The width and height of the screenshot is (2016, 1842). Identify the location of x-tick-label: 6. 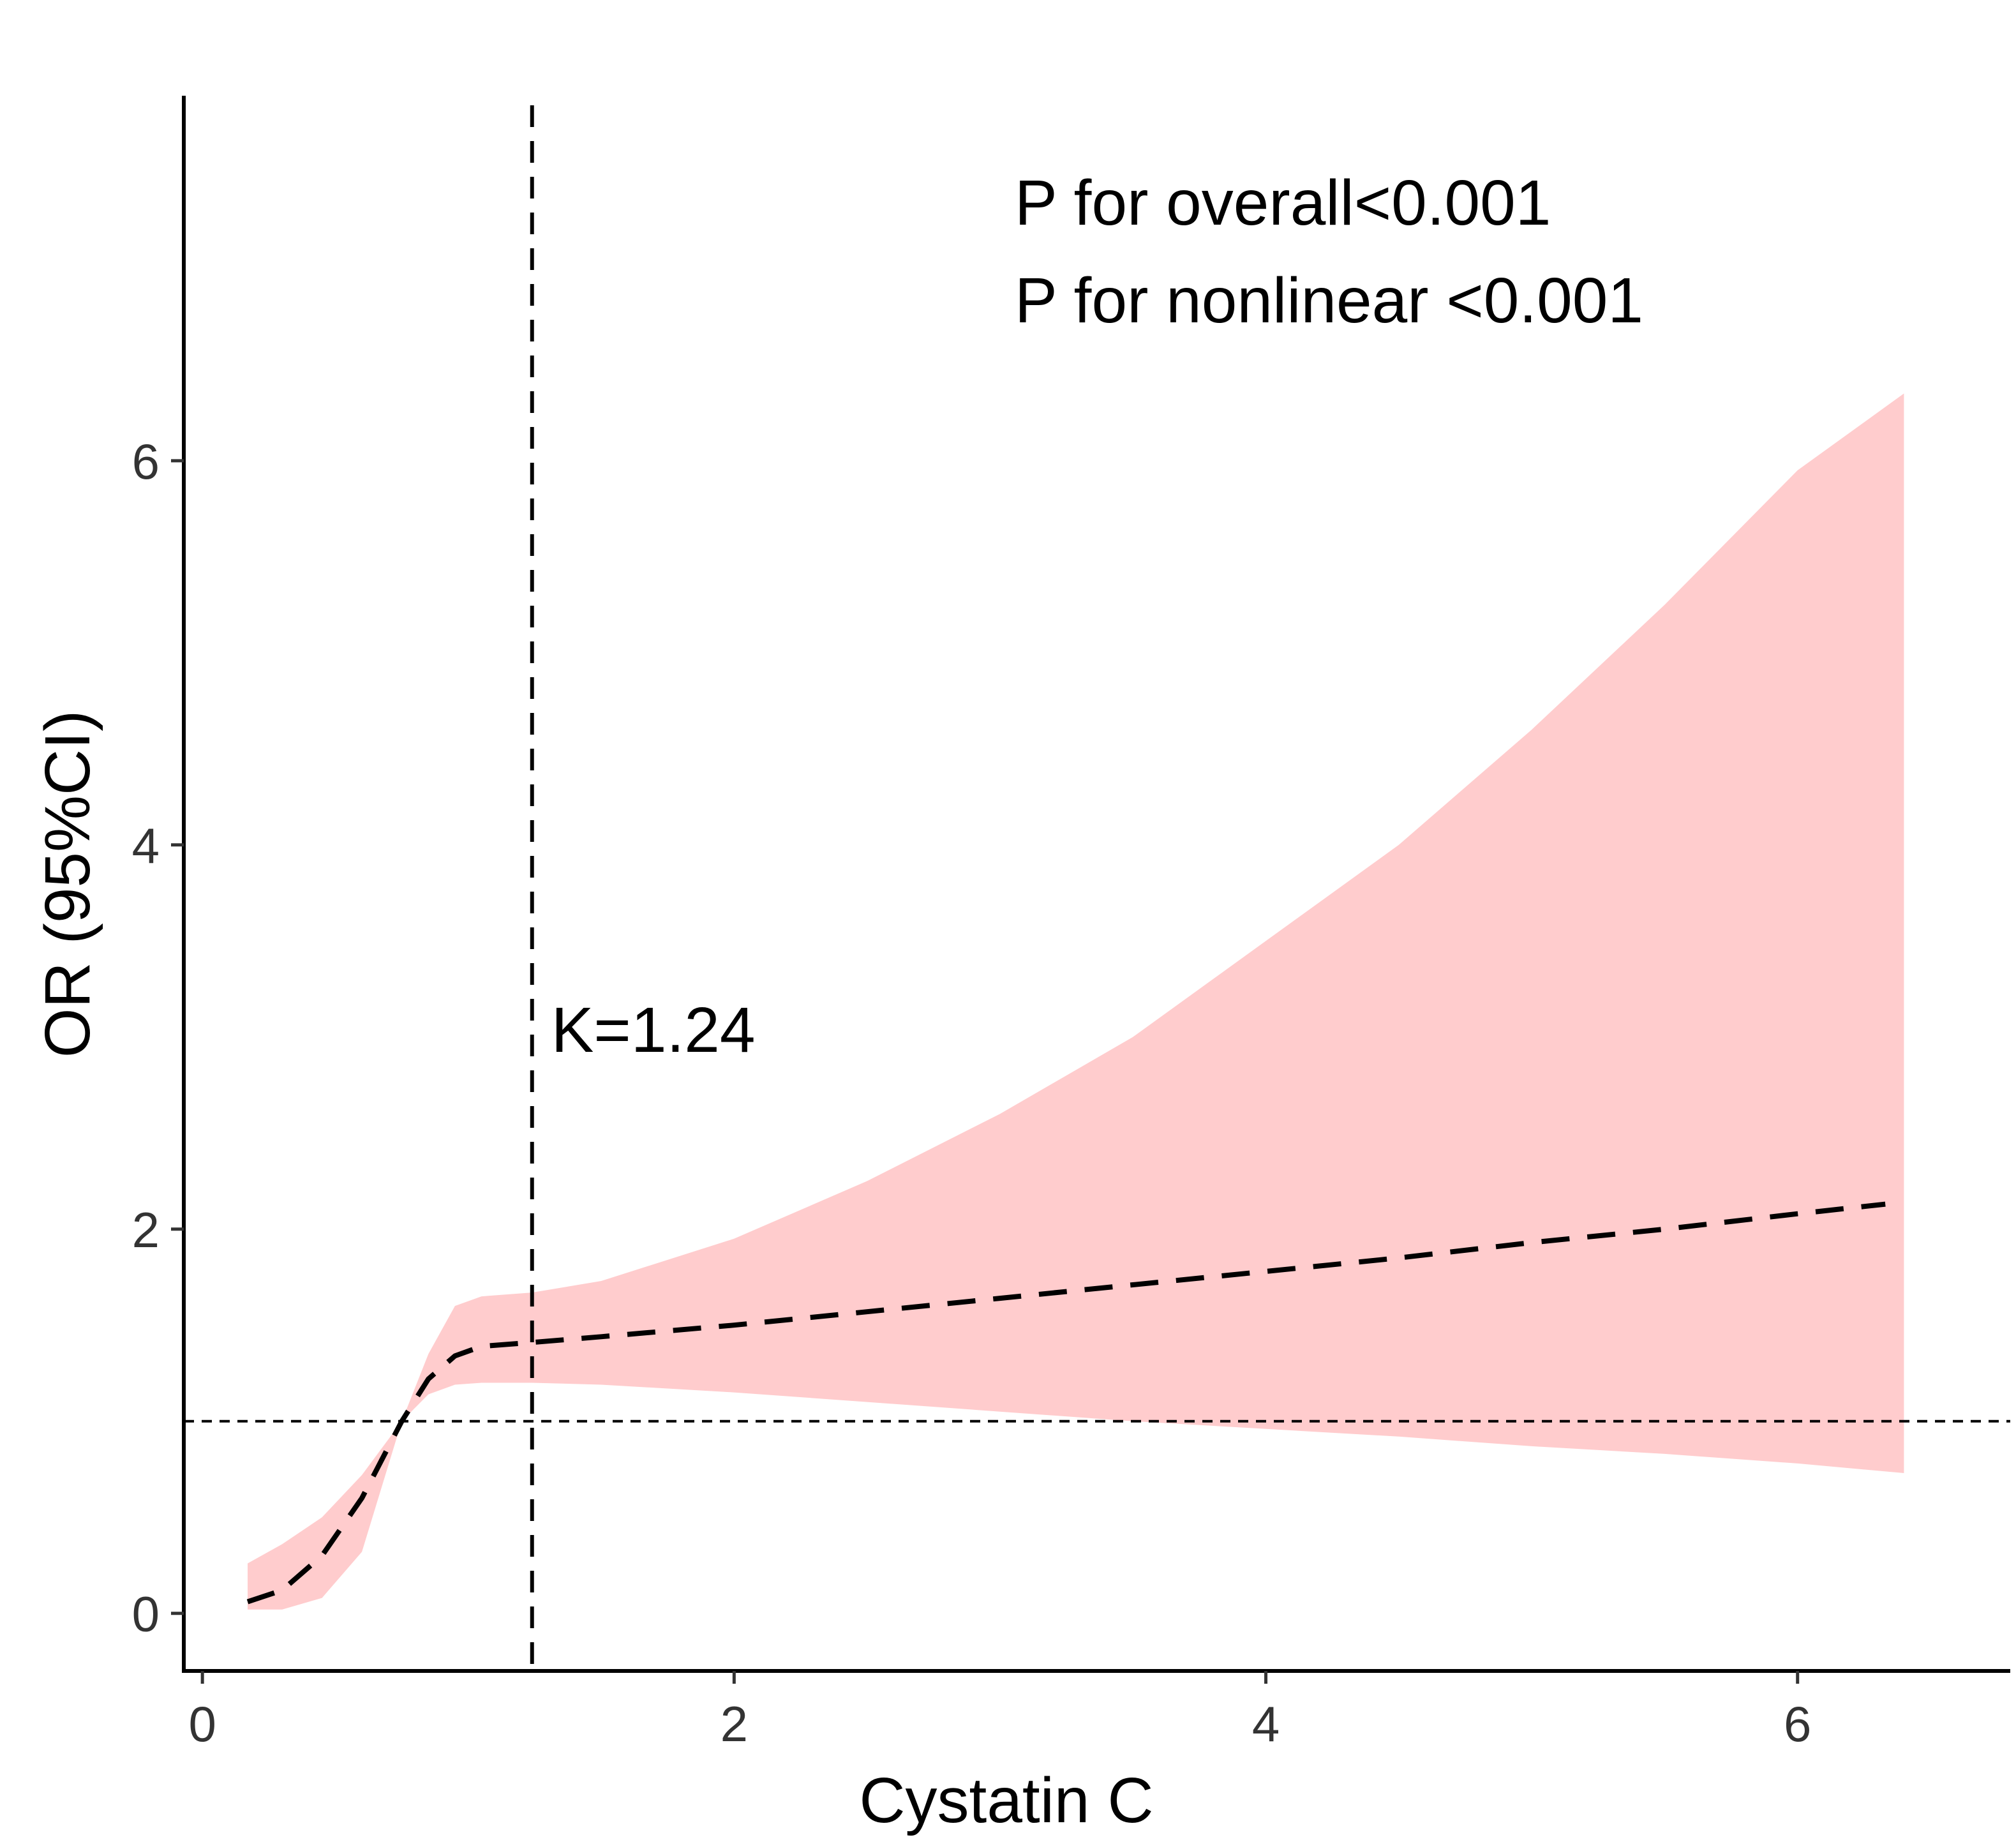
(1798, 1724).